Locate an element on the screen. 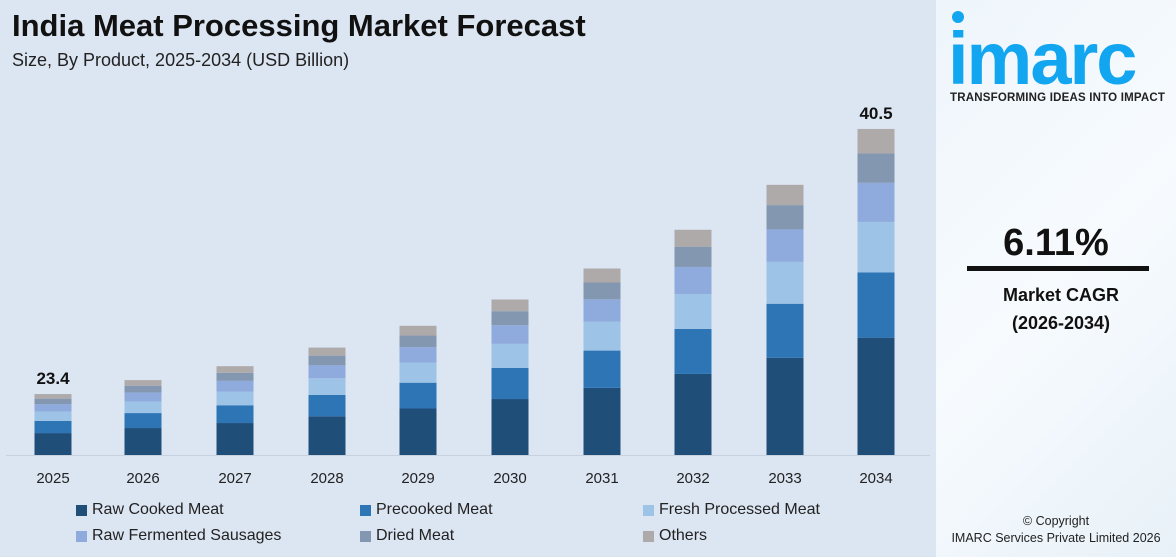 The image size is (1176, 557). copyright: © Copyright is located at coordinates (1056, 521).